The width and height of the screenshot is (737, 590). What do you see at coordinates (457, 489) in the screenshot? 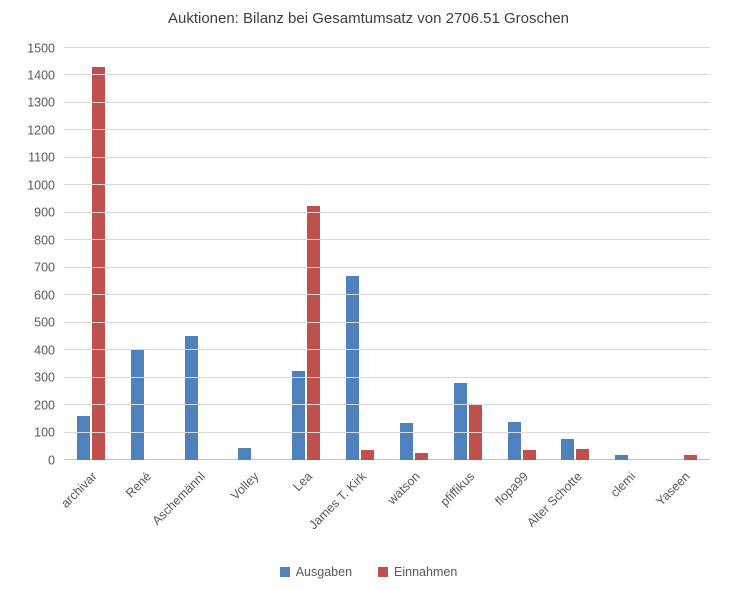
I see `x-axis-label: pfiffikus` at bounding box center [457, 489].